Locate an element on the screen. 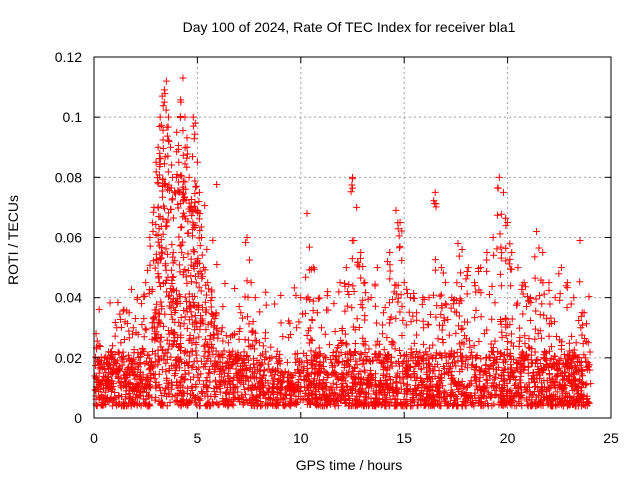 The height and width of the screenshot is (480, 640). x-tick-label: 15 is located at coordinates (404, 438).